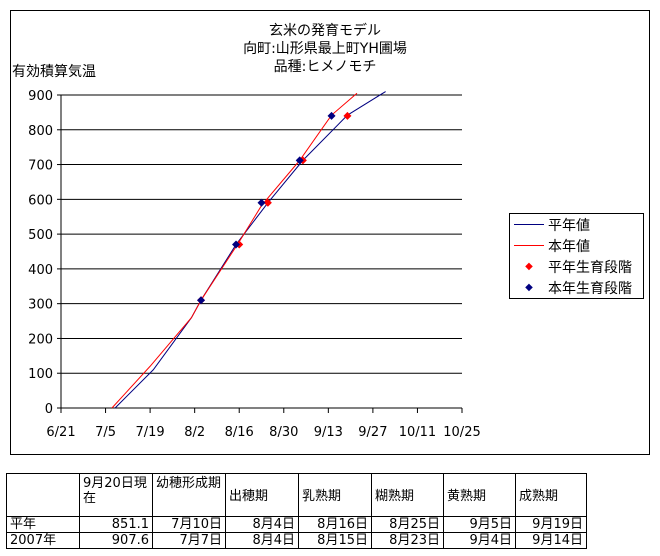  What do you see at coordinates (43, 524) in the screenshot?
I see `row-label: 平年` at bounding box center [43, 524].